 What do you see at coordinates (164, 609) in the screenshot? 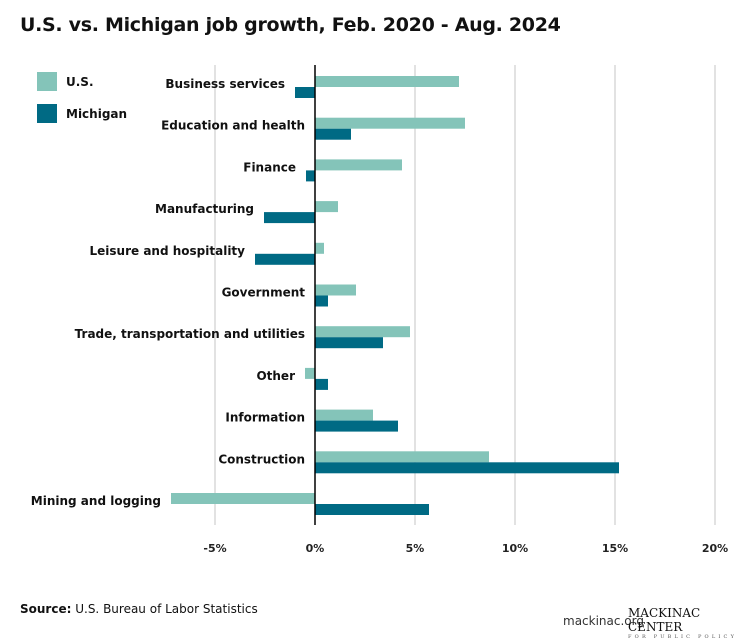
I see `source-text: U.S. Bureau of Labor Statistics` at bounding box center [164, 609].